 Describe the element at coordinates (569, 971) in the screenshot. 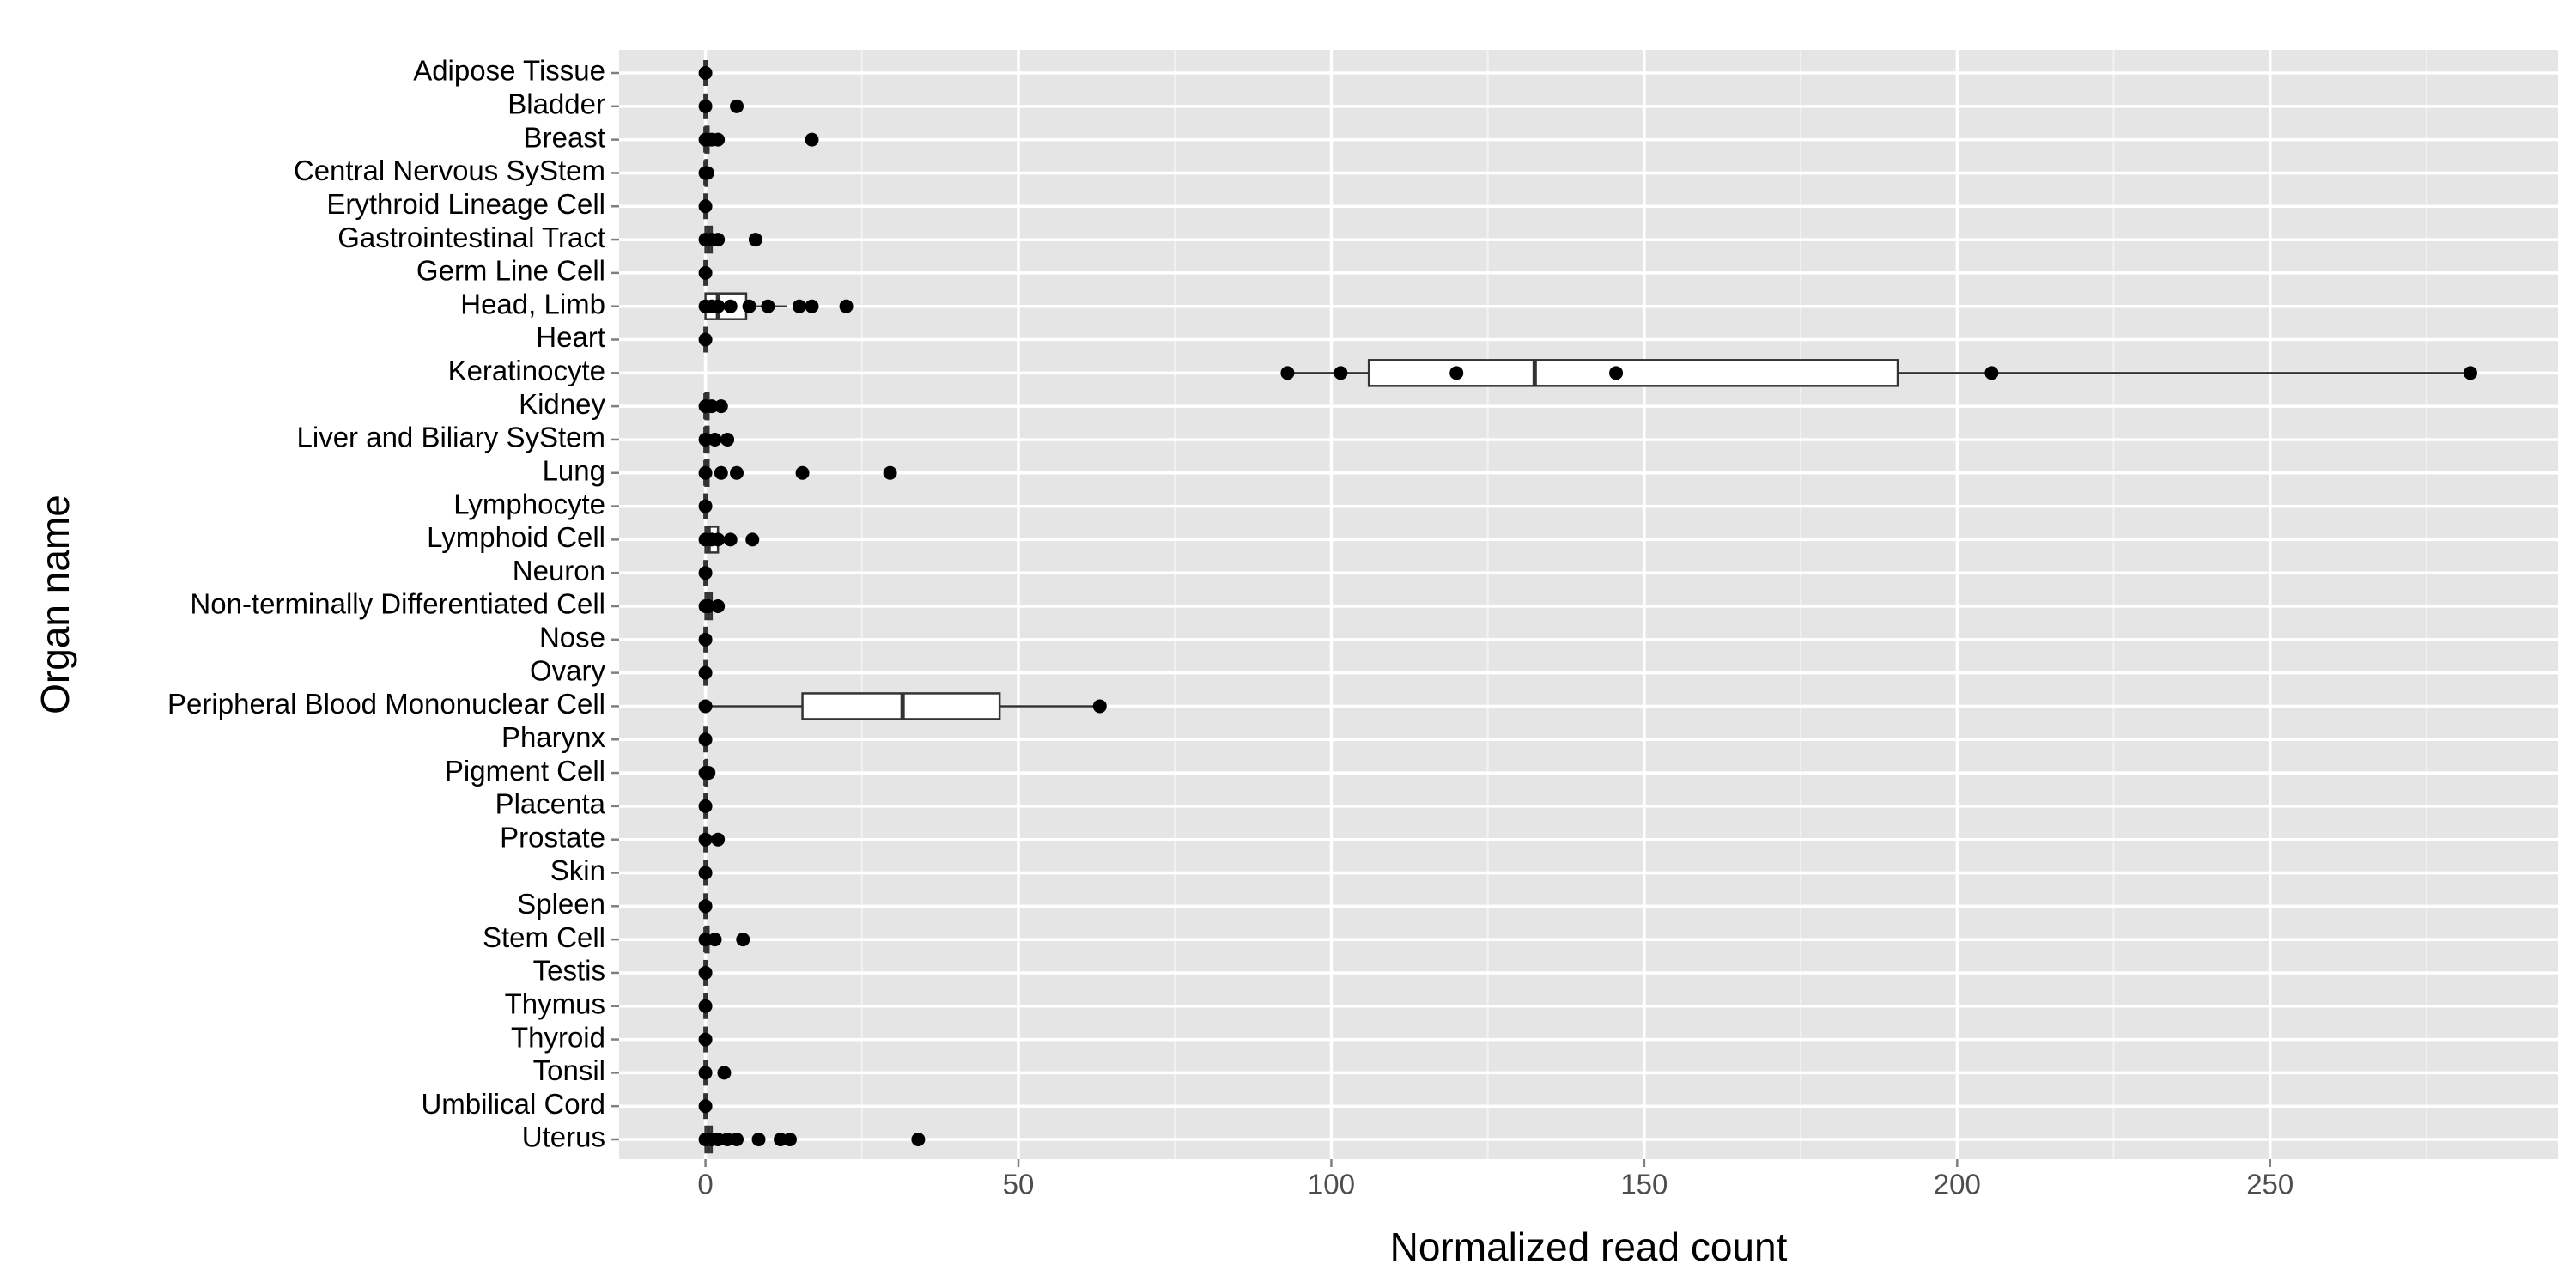

I see `y-tick-label: Testis` at that location.